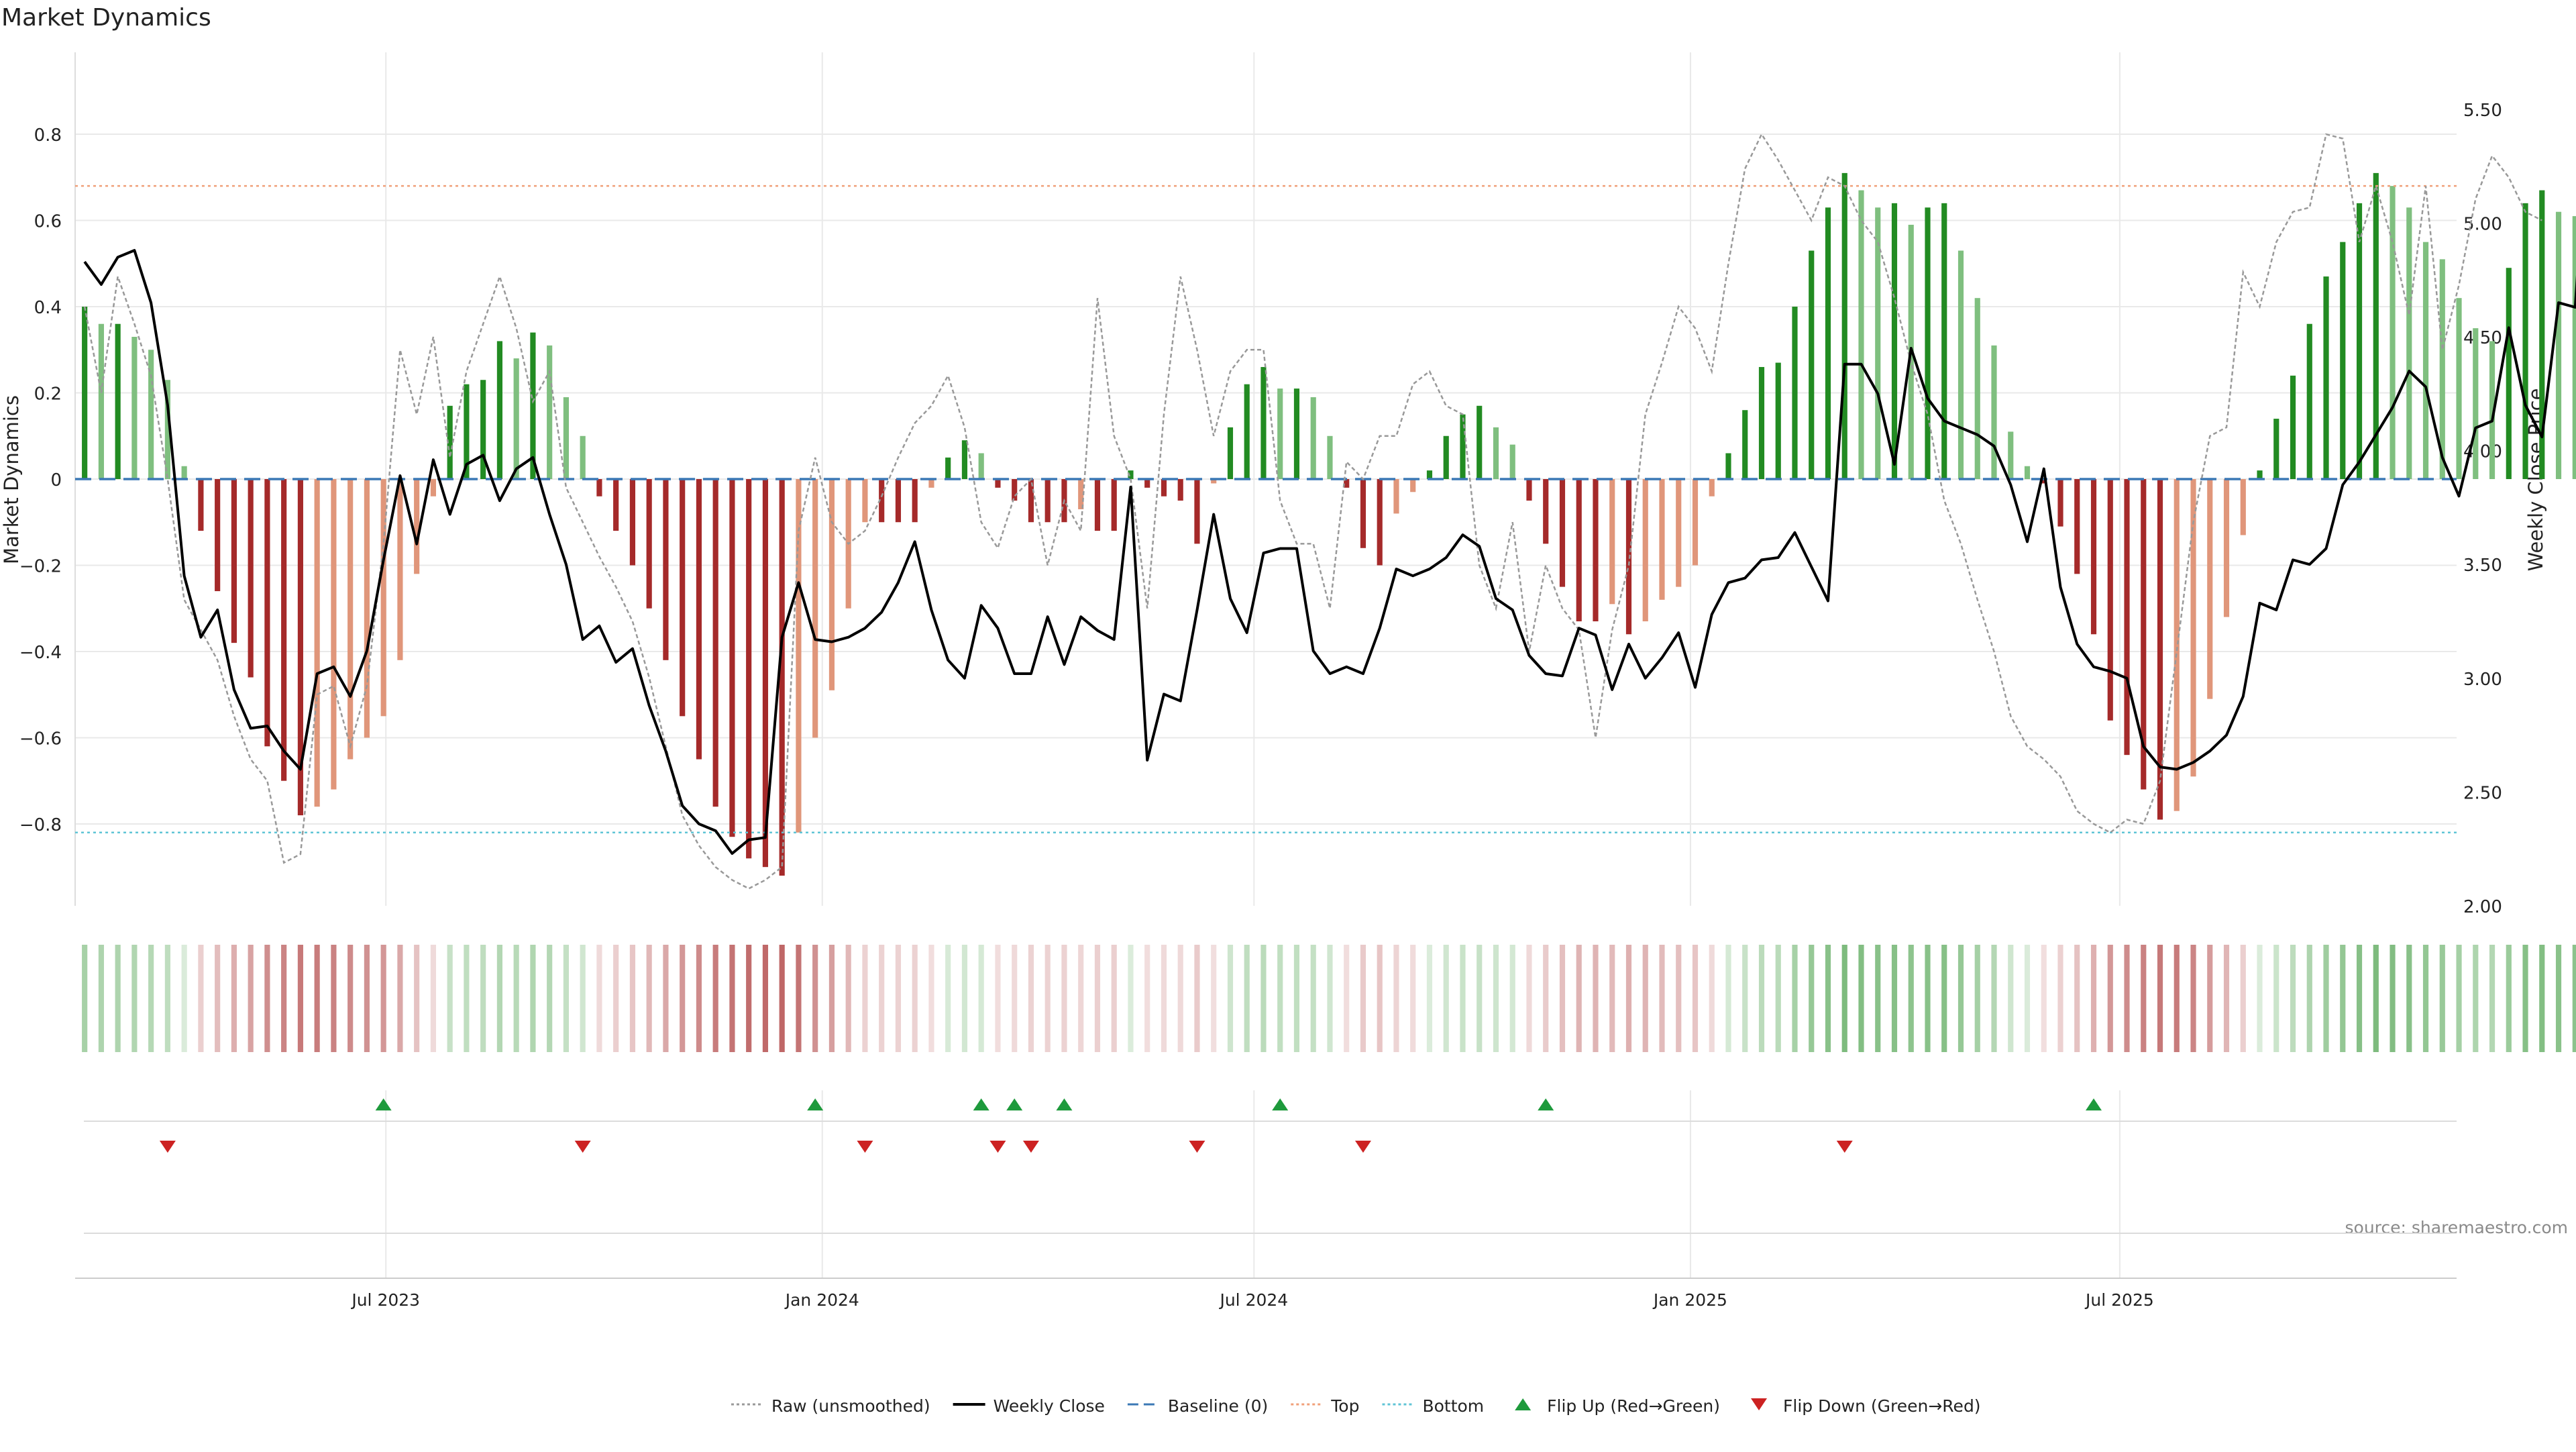 The height and width of the screenshot is (1452, 2576). Describe the element at coordinates (48, 136) in the screenshot. I see `y-tick-label: 0.8` at that location.